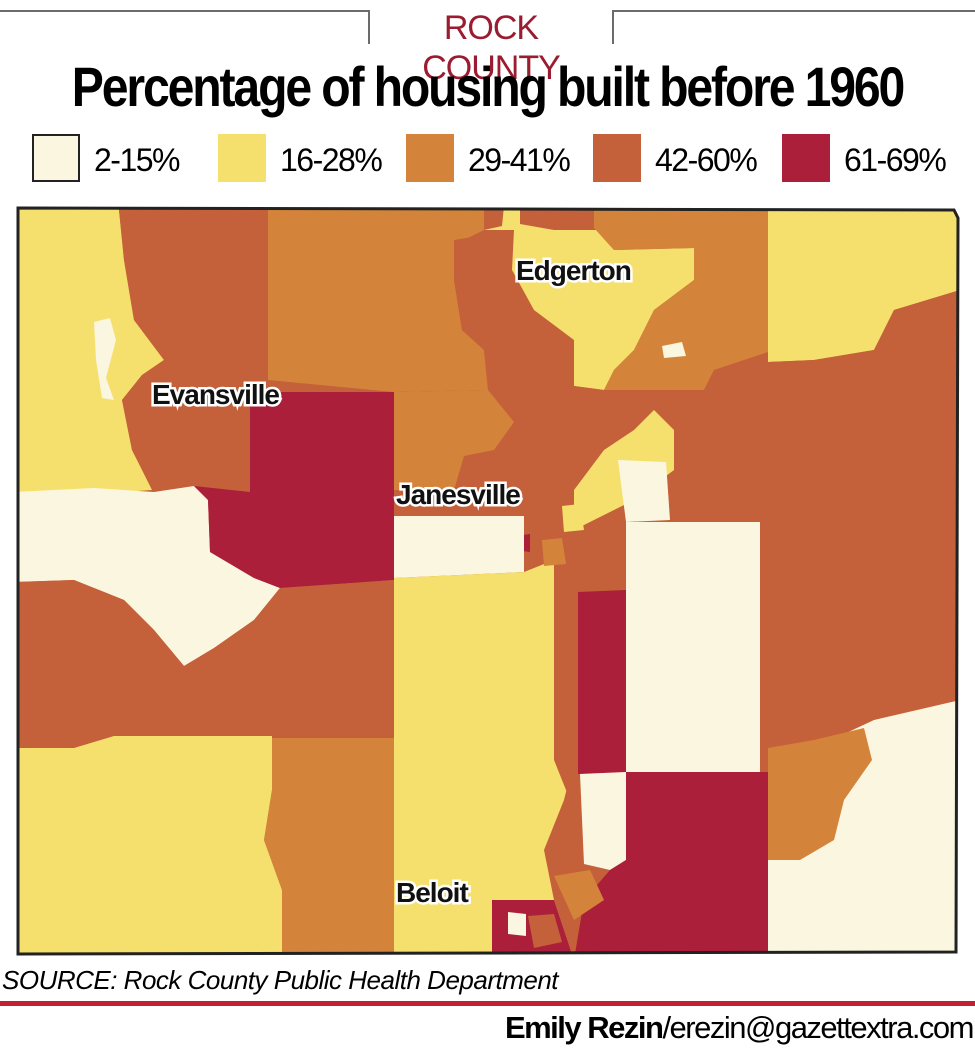 The image size is (975, 1051). Describe the element at coordinates (806, 519) in the screenshot. I see `region-east` at that location.